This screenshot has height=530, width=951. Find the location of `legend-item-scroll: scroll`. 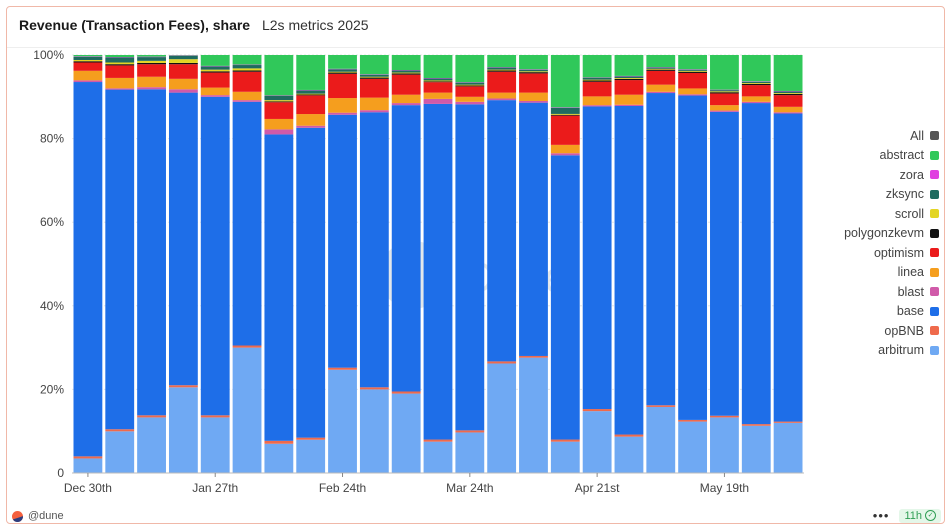

legend-item-scroll: scroll is located at coordinates (869, 214).